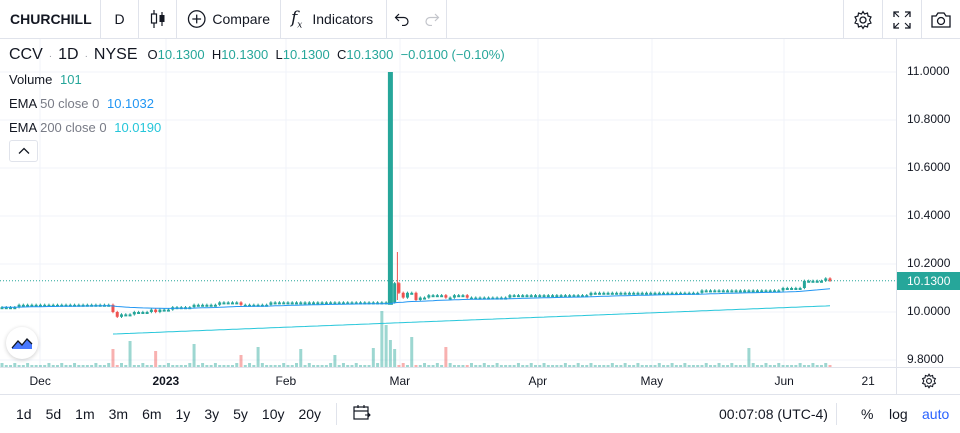  Describe the element at coordinates (898, 414) in the screenshot. I see `log-toggle: log` at that location.